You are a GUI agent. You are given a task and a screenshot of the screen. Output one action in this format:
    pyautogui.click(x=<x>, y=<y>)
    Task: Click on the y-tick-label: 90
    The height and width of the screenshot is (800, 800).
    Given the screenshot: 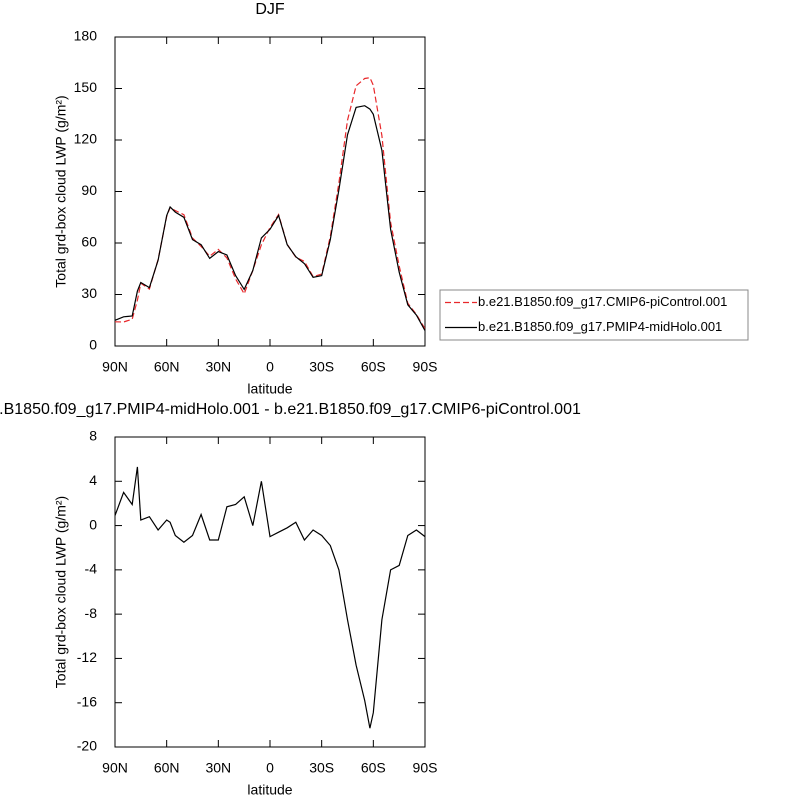 What is the action you would take?
    pyautogui.click(x=89, y=190)
    